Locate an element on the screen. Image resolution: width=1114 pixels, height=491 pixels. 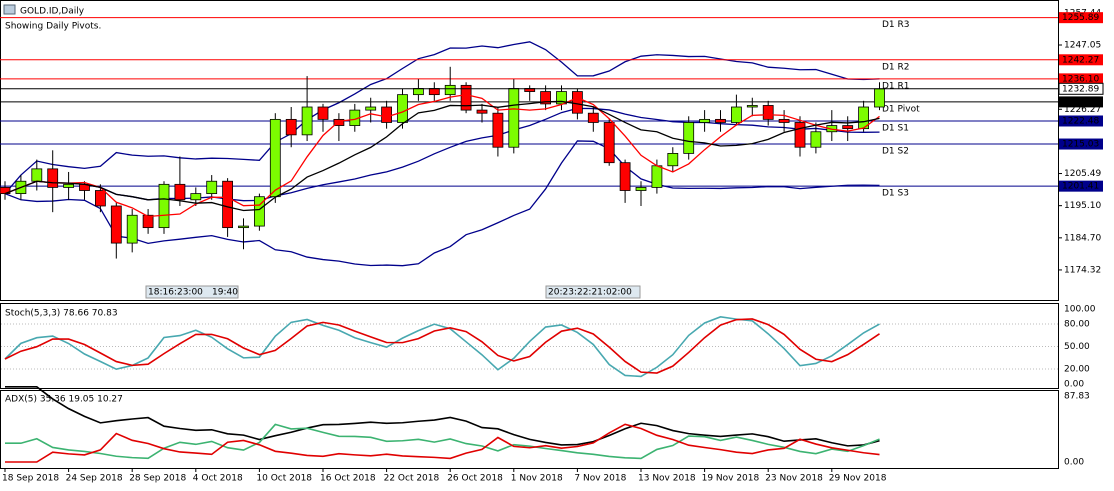
pivot-label: 1236.10 is located at coordinates (1080, 79).